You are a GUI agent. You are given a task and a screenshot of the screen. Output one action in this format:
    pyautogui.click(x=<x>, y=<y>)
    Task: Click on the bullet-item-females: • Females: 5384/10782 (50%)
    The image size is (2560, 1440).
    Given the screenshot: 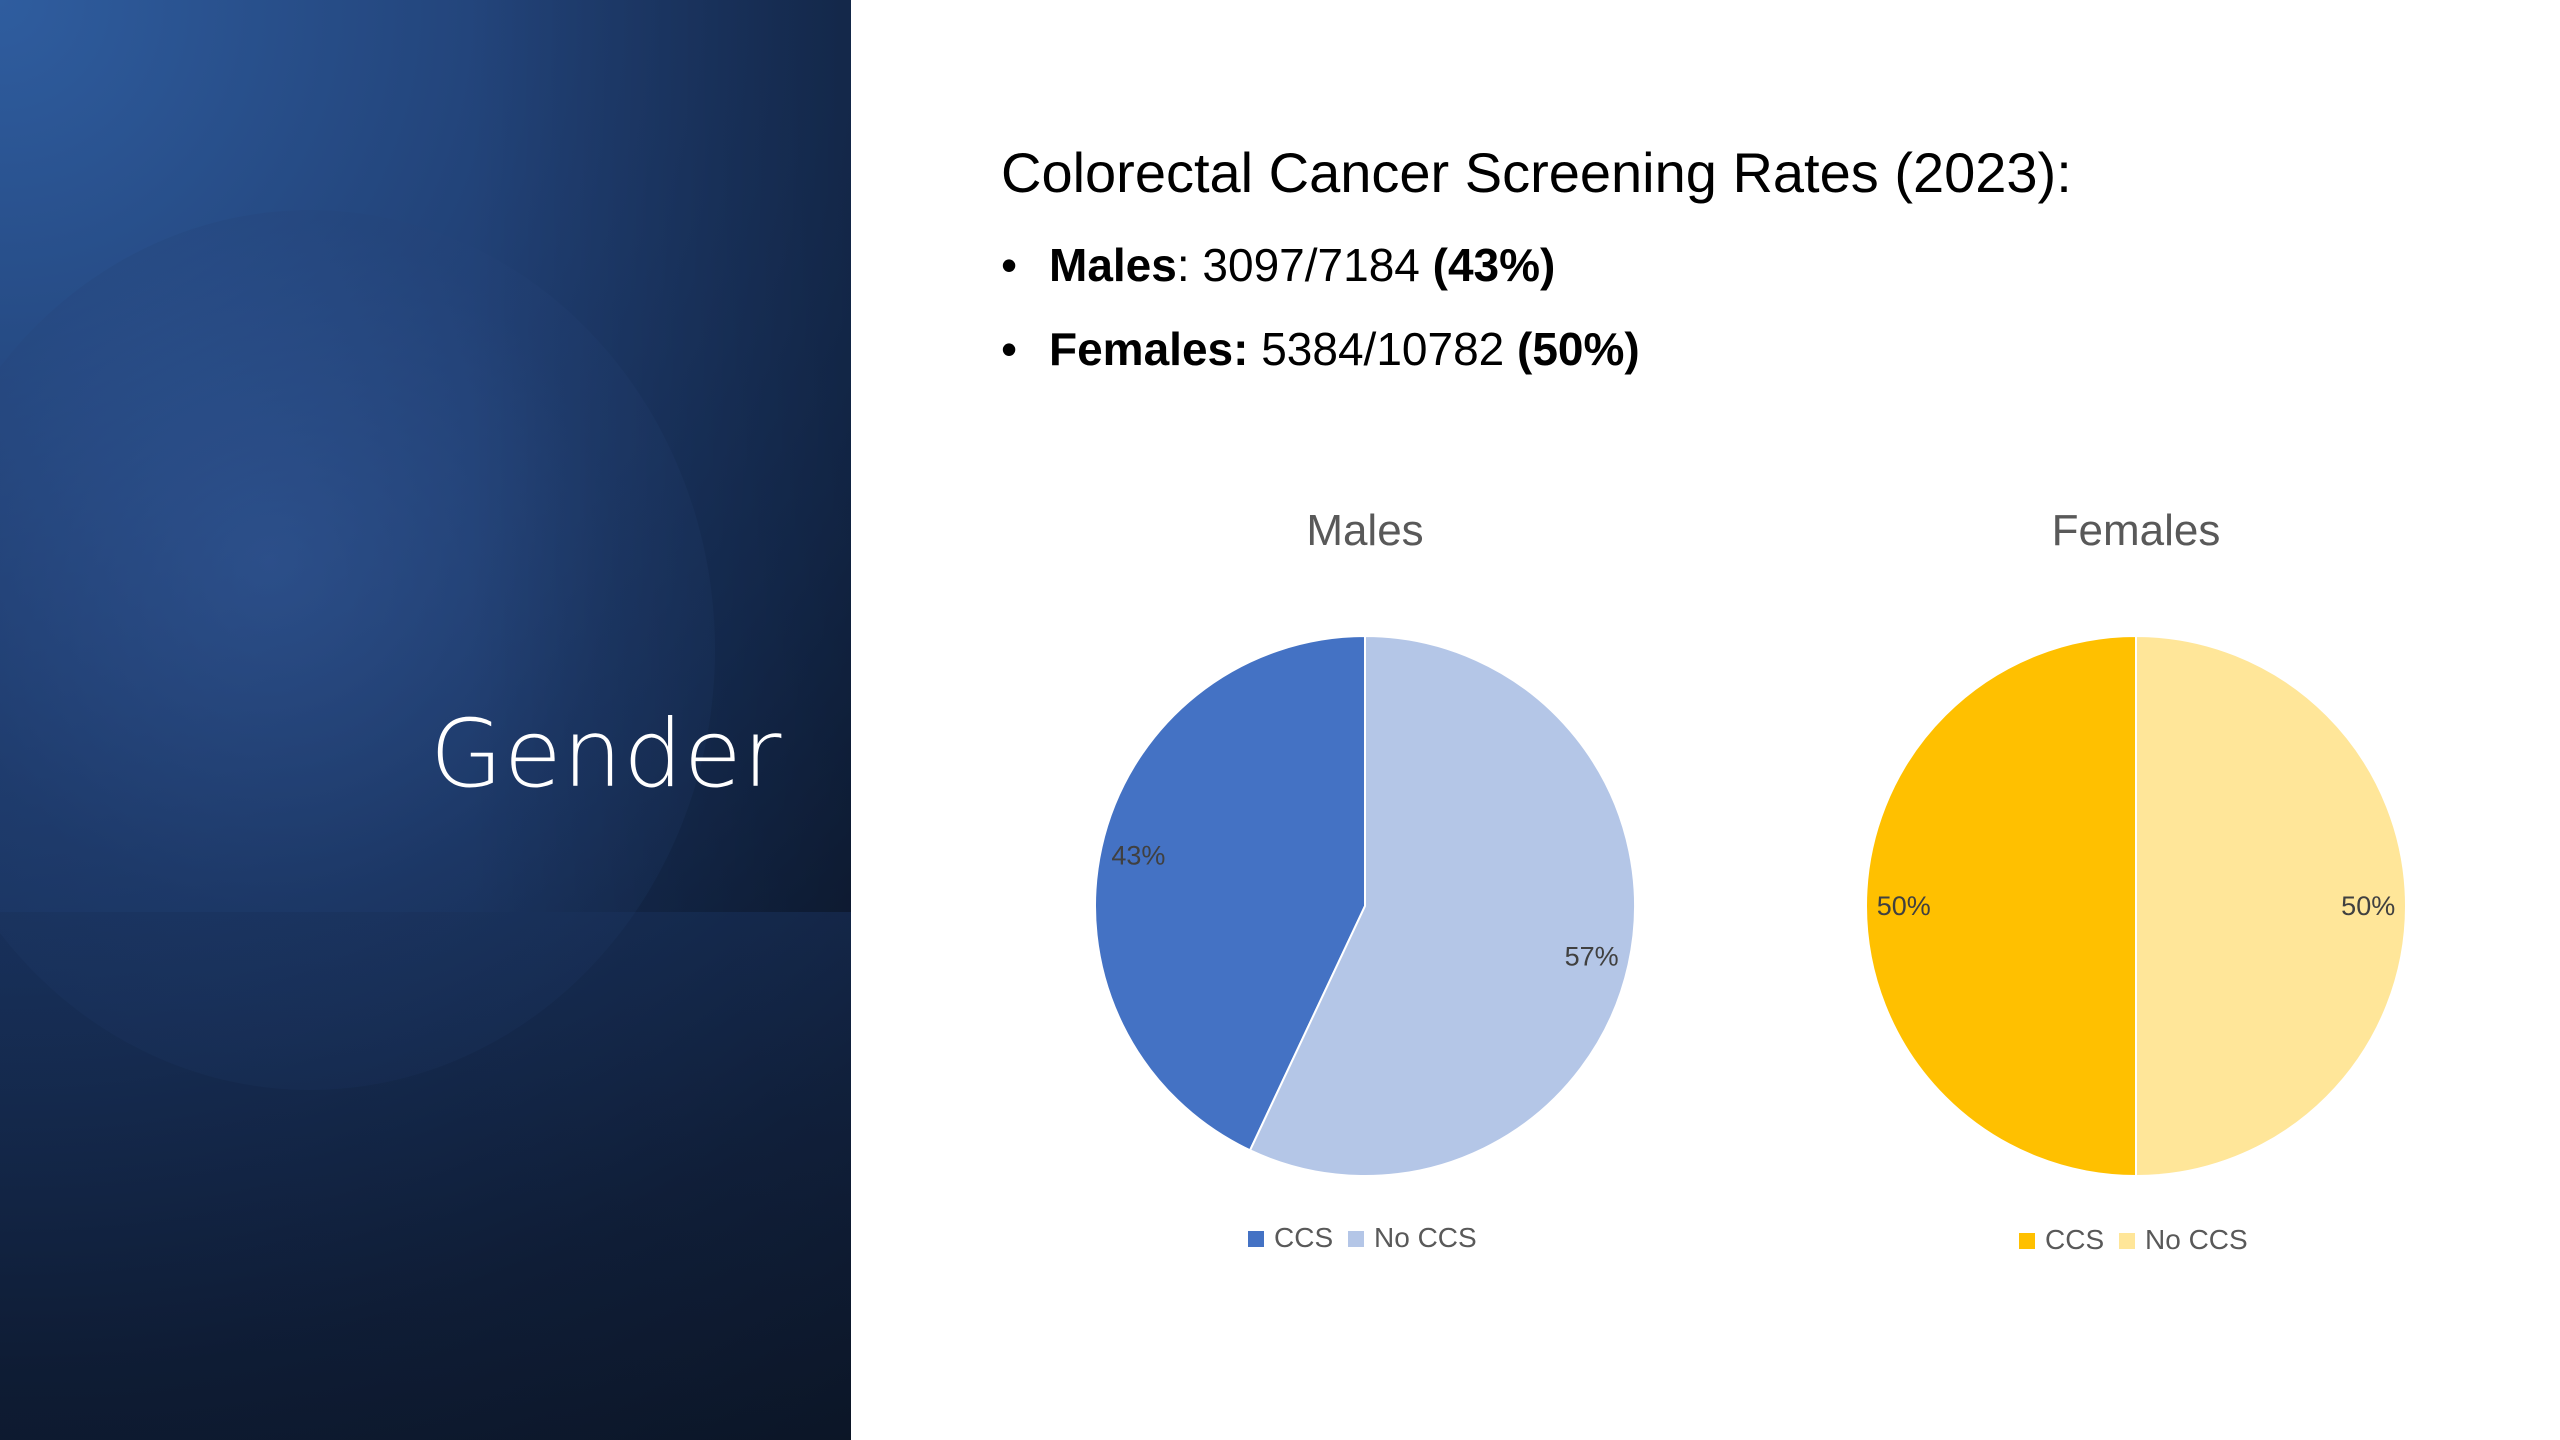 What is the action you would take?
    pyautogui.click(x=1320, y=349)
    